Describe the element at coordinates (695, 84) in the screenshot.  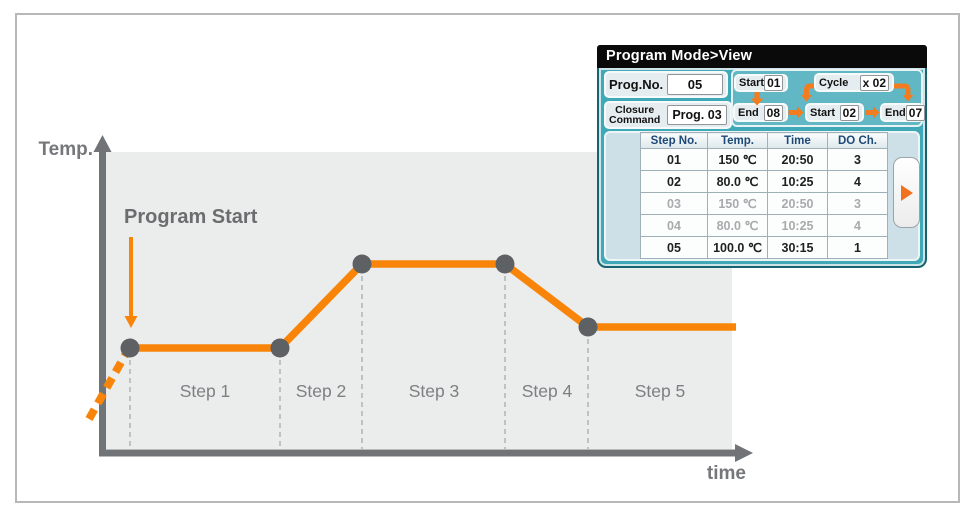
I see `prog-no-value: 05` at that location.